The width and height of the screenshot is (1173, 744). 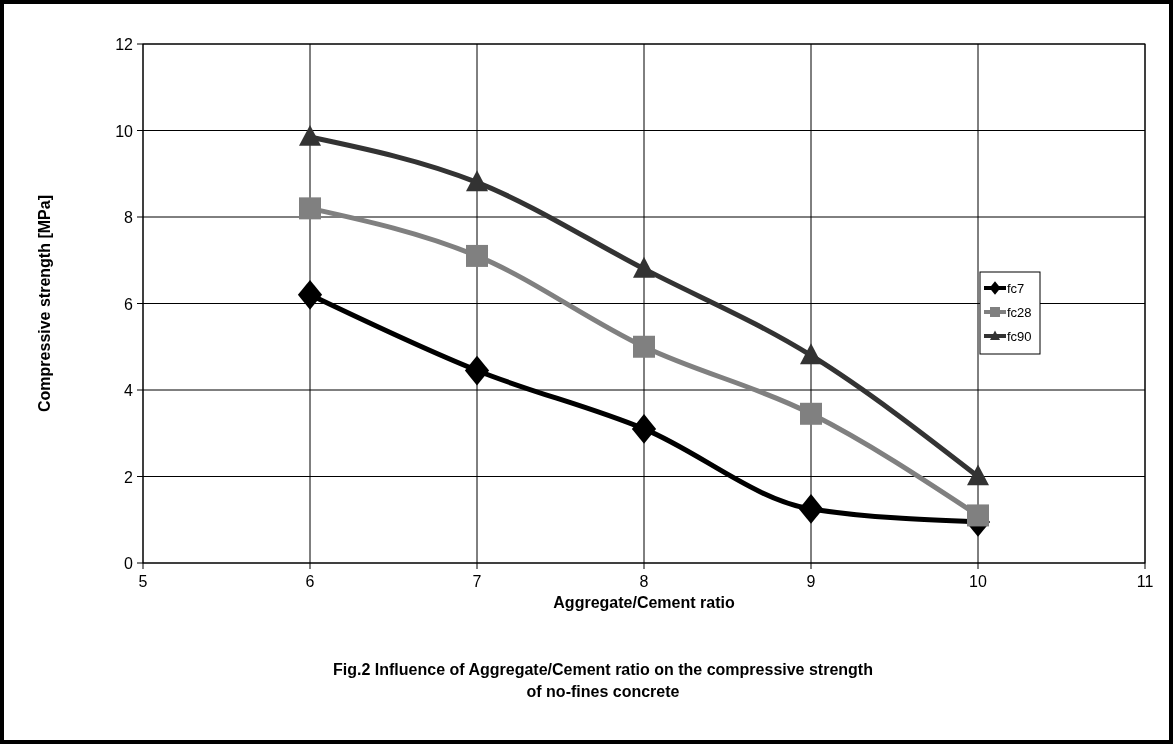 What do you see at coordinates (477, 581) in the screenshot?
I see `x-tick-label: 7` at bounding box center [477, 581].